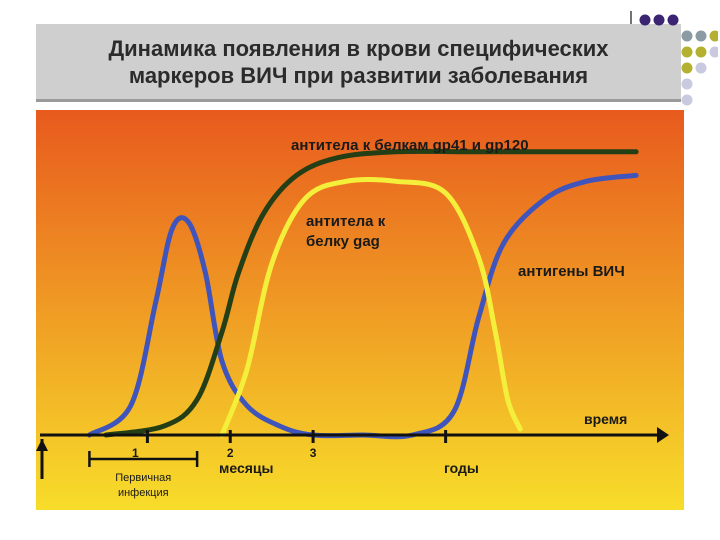 The width and height of the screenshot is (720, 540). What do you see at coordinates (571, 271) in the screenshot?
I see `series-label-antigen: антигены ВИЧ` at bounding box center [571, 271].